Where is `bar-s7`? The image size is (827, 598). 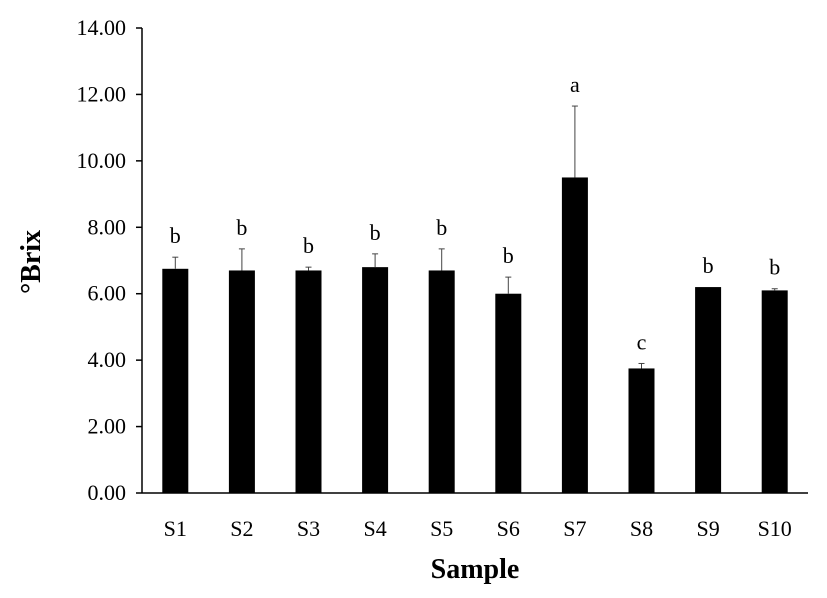
bar-s7 is located at coordinates (574, 335).